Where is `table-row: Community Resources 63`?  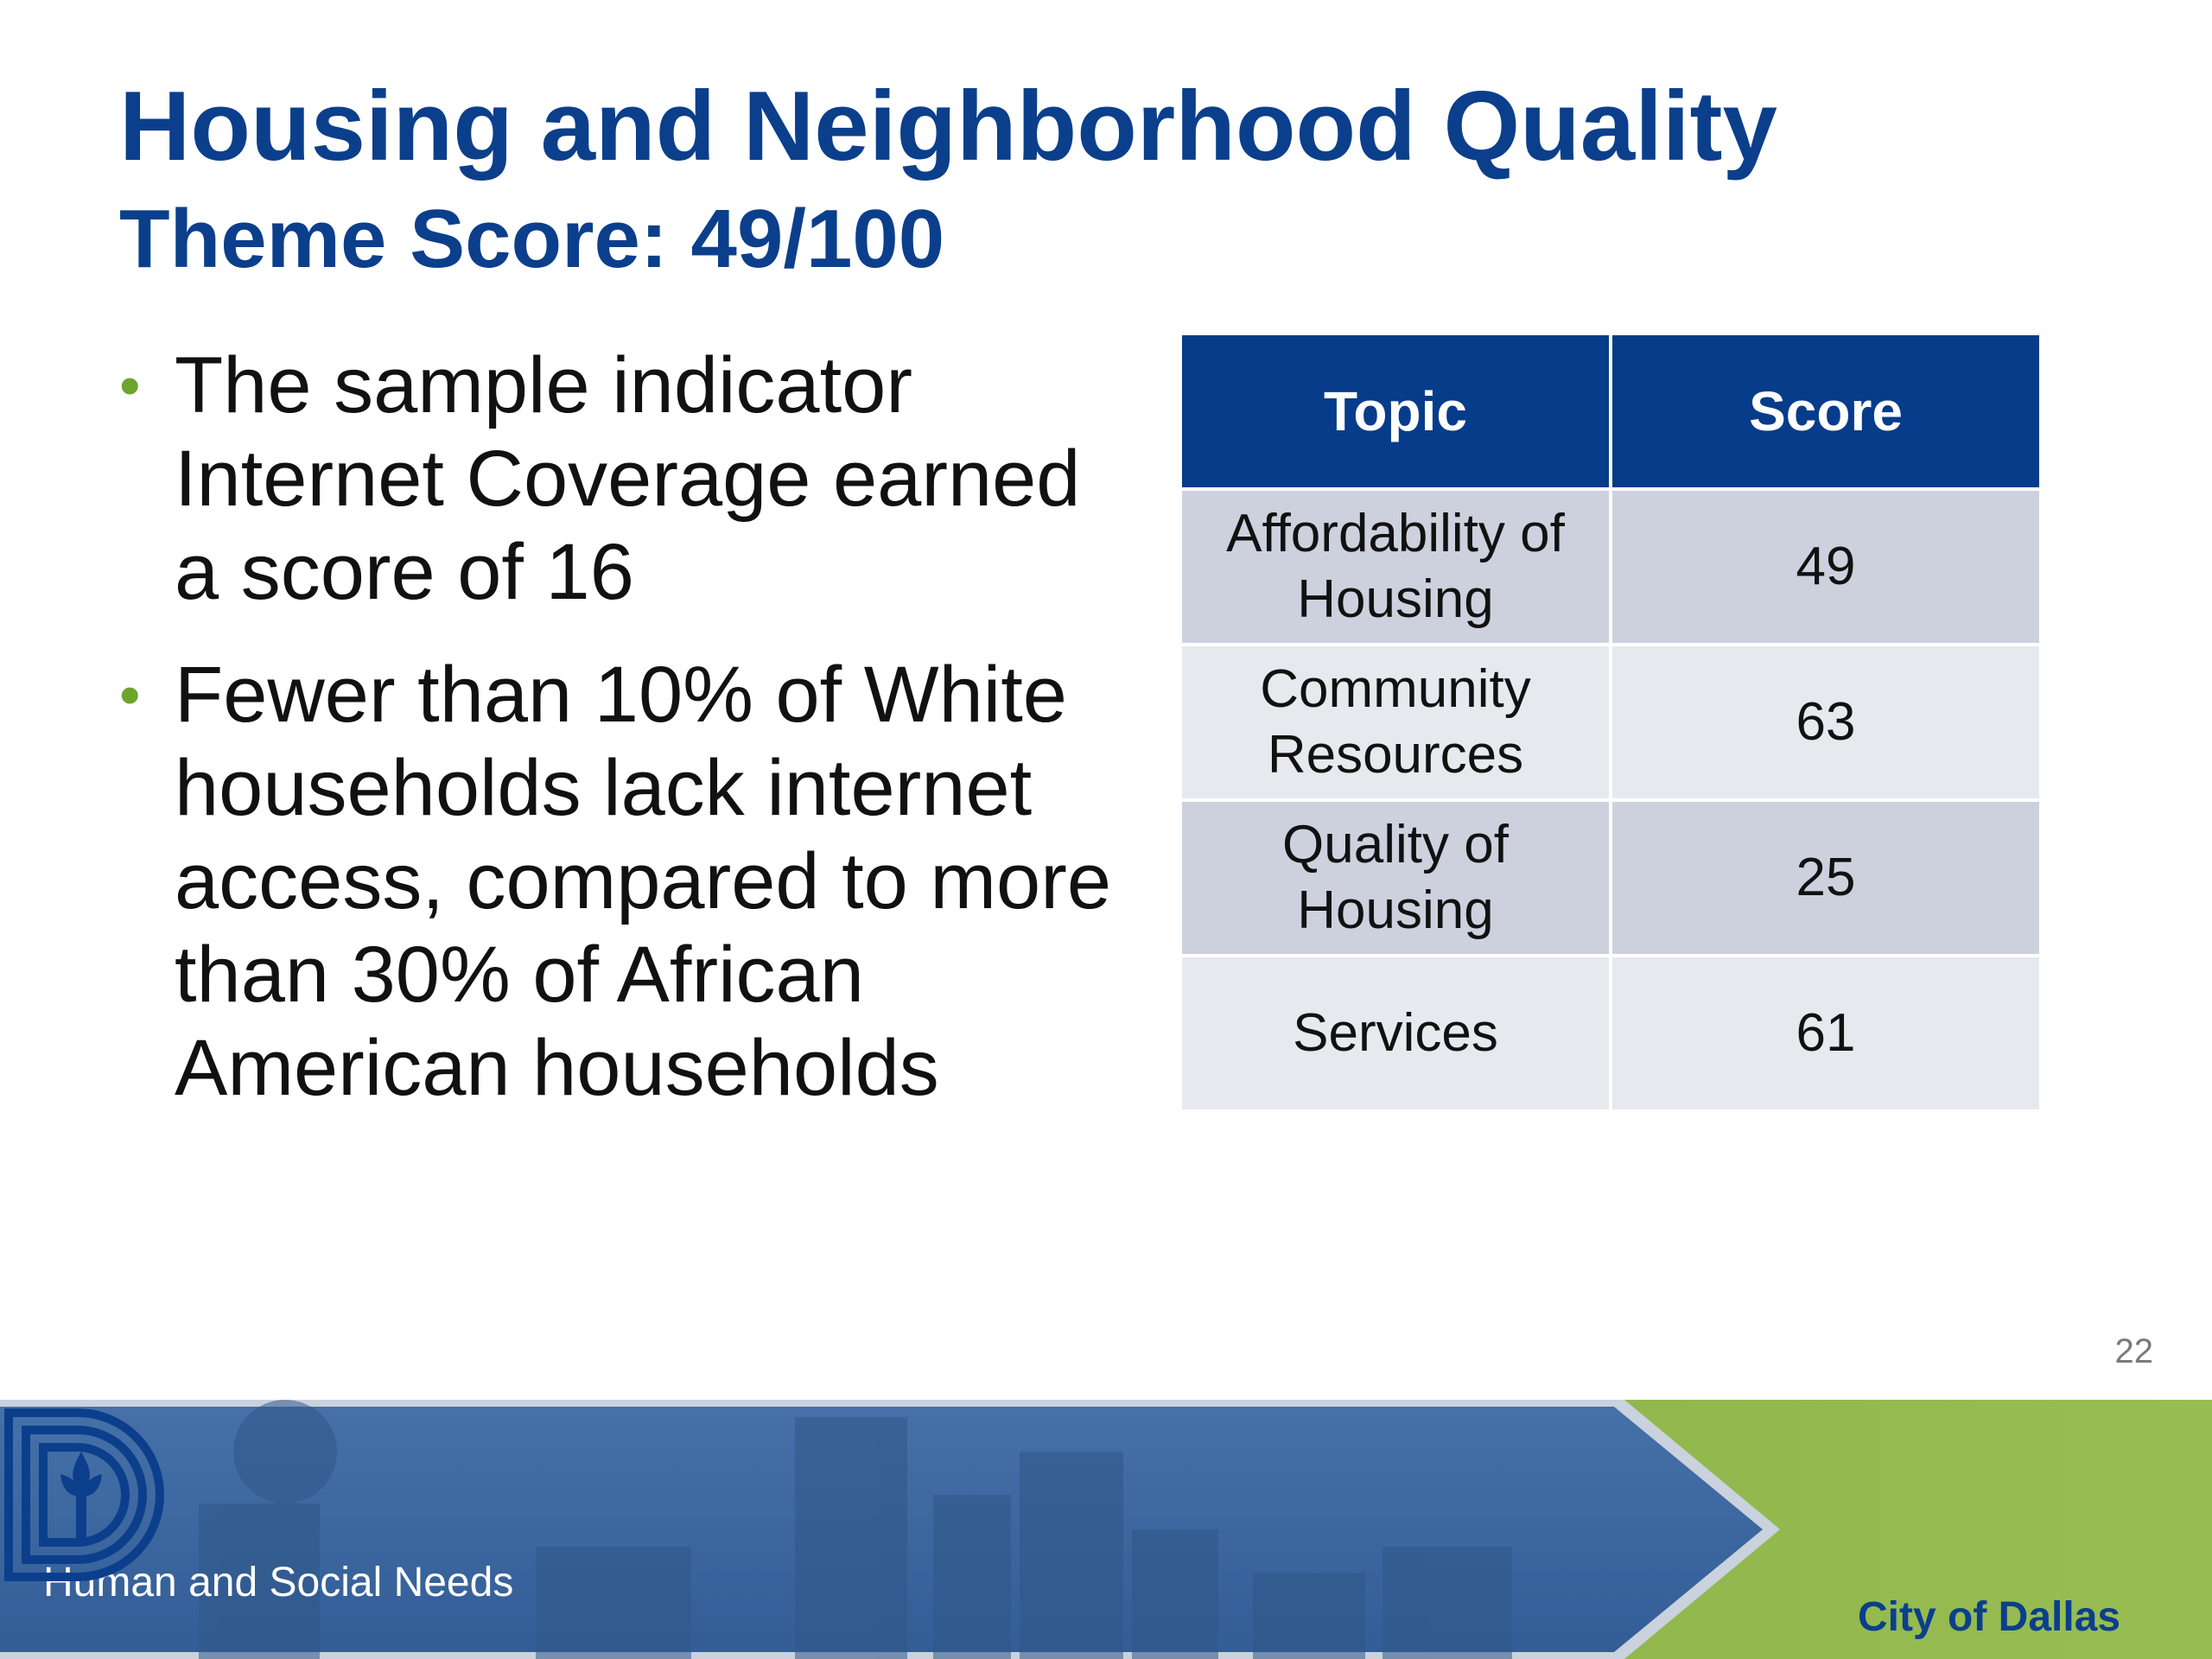 table-row: Community Resources 63 is located at coordinates (1611, 722).